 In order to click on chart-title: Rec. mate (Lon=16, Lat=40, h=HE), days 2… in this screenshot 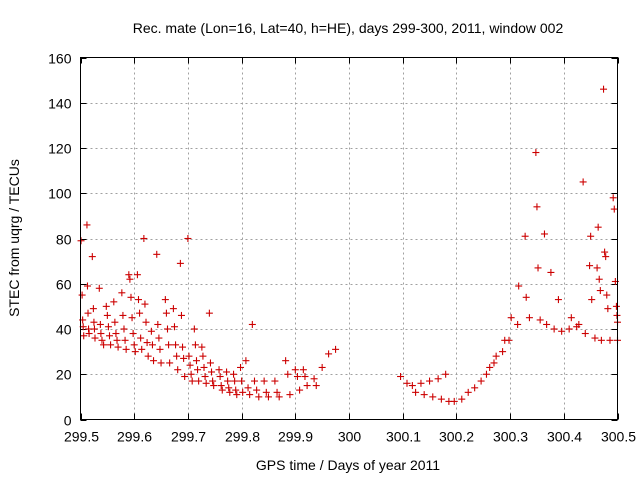, I will do `click(348, 28)`.